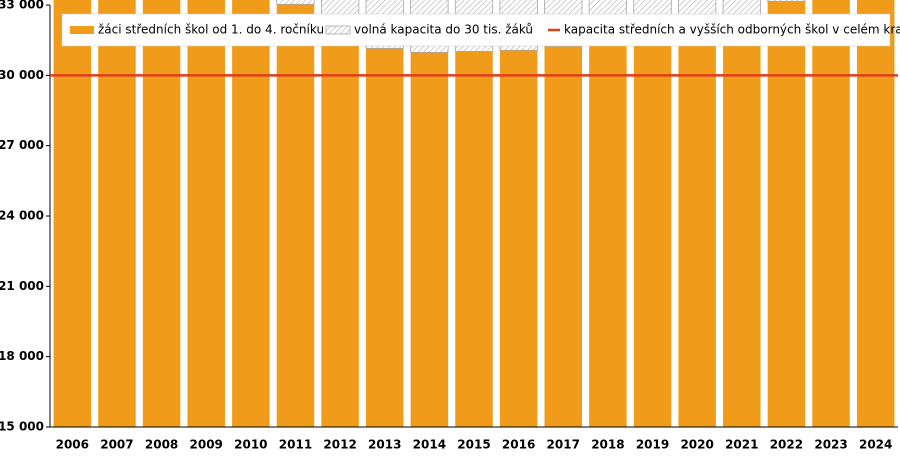  What do you see at coordinates (161, 445) in the screenshot?
I see `x-tick-label: 2008` at bounding box center [161, 445].